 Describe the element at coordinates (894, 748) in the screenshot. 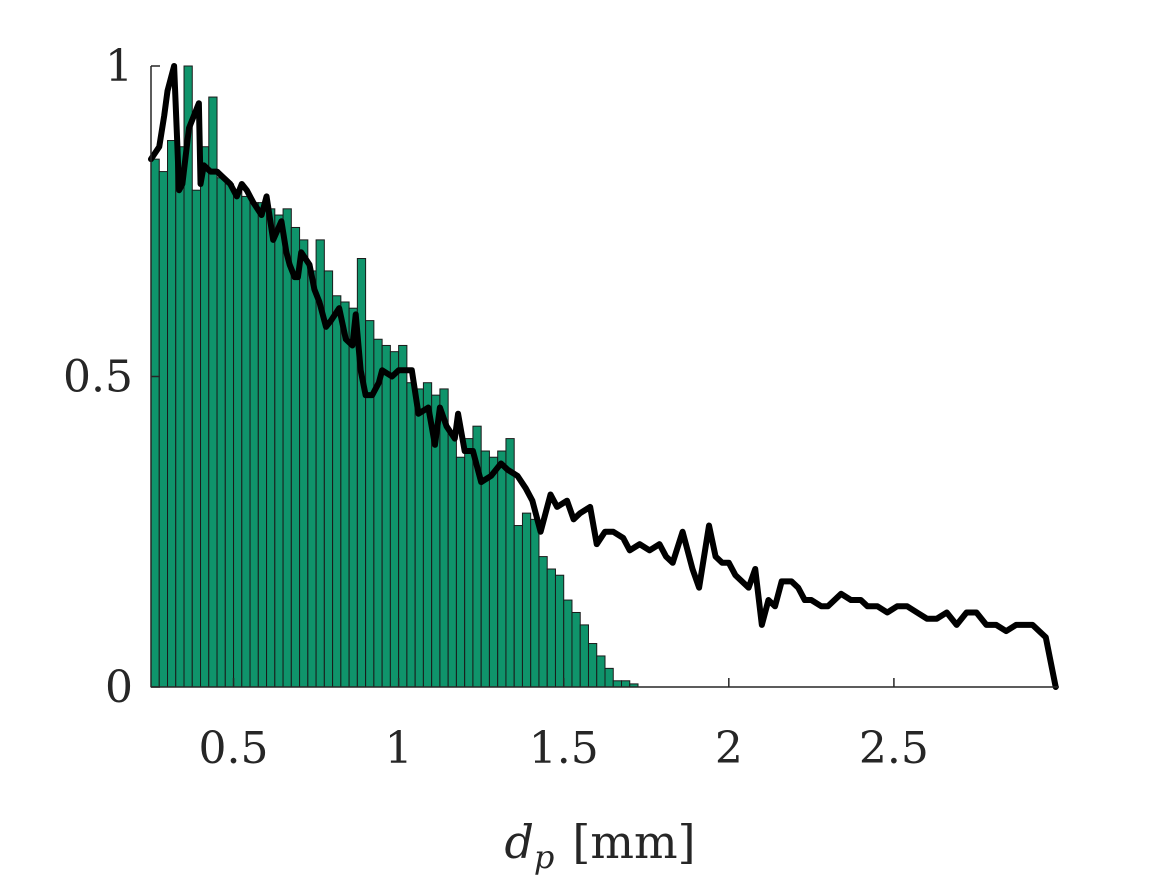

I see `x-tick-label: 2.5` at that location.